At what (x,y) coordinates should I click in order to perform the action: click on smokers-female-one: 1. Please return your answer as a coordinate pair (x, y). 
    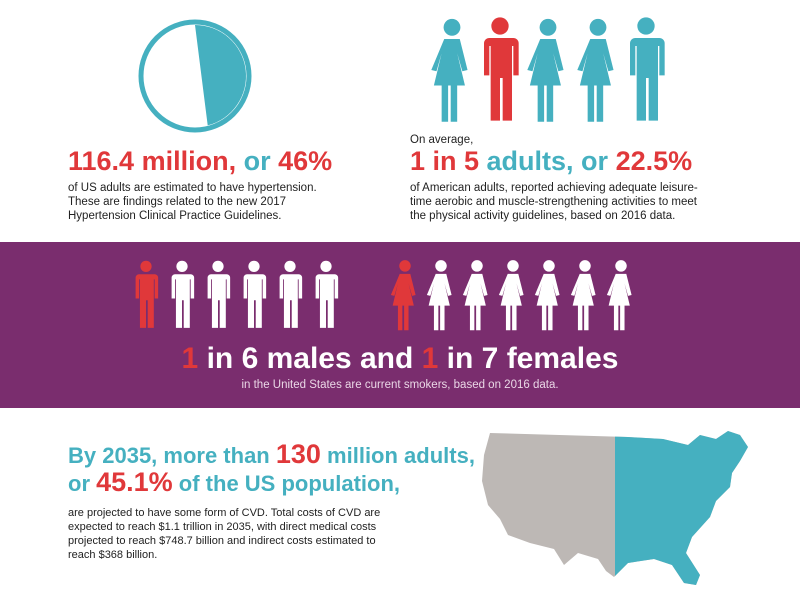
    Looking at the image, I should click on (430, 358).